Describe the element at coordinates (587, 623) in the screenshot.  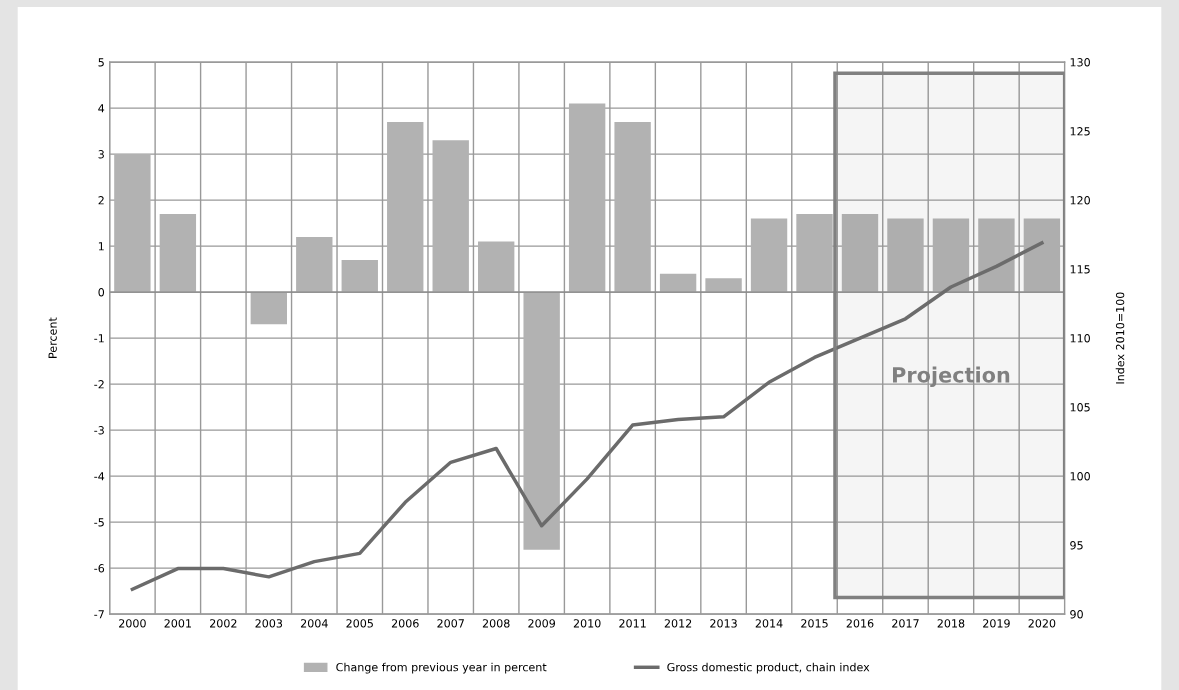
I see `x-tick-label: 2010` at that location.